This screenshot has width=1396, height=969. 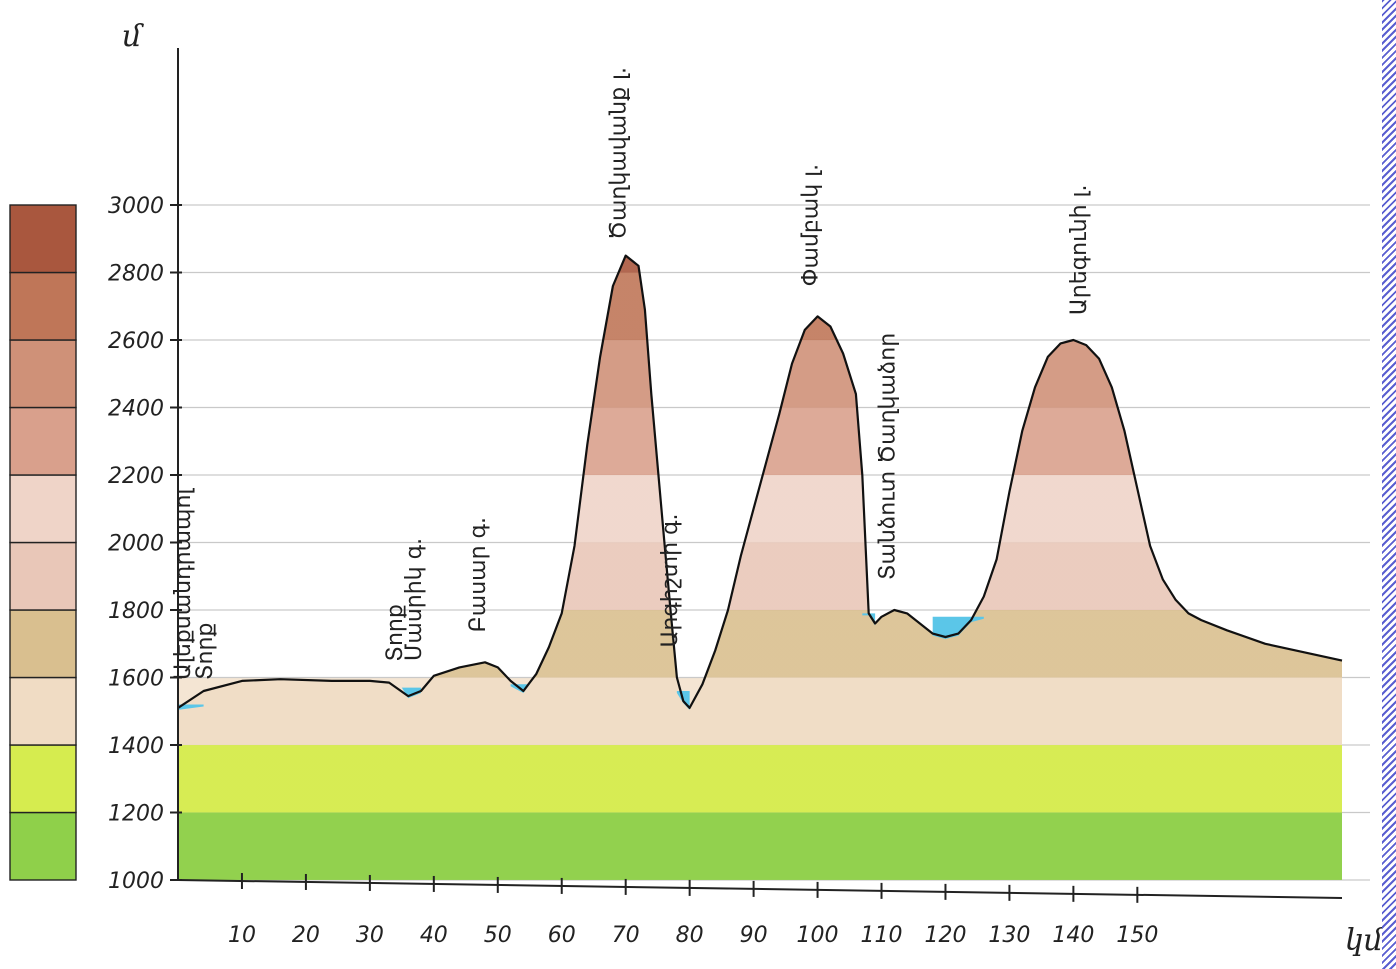 What do you see at coordinates (945, 935) in the screenshot?
I see `x-tick-label: 120` at bounding box center [945, 935].